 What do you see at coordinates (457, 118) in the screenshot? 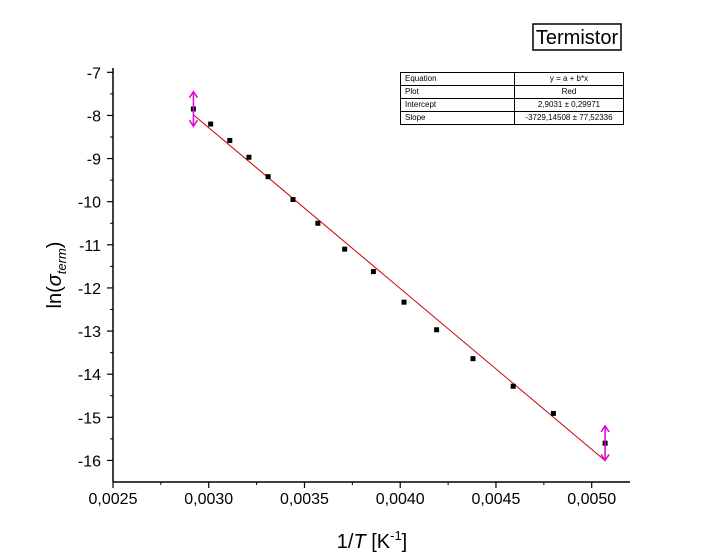
I see `fit-key: Slope` at bounding box center [457, 118].